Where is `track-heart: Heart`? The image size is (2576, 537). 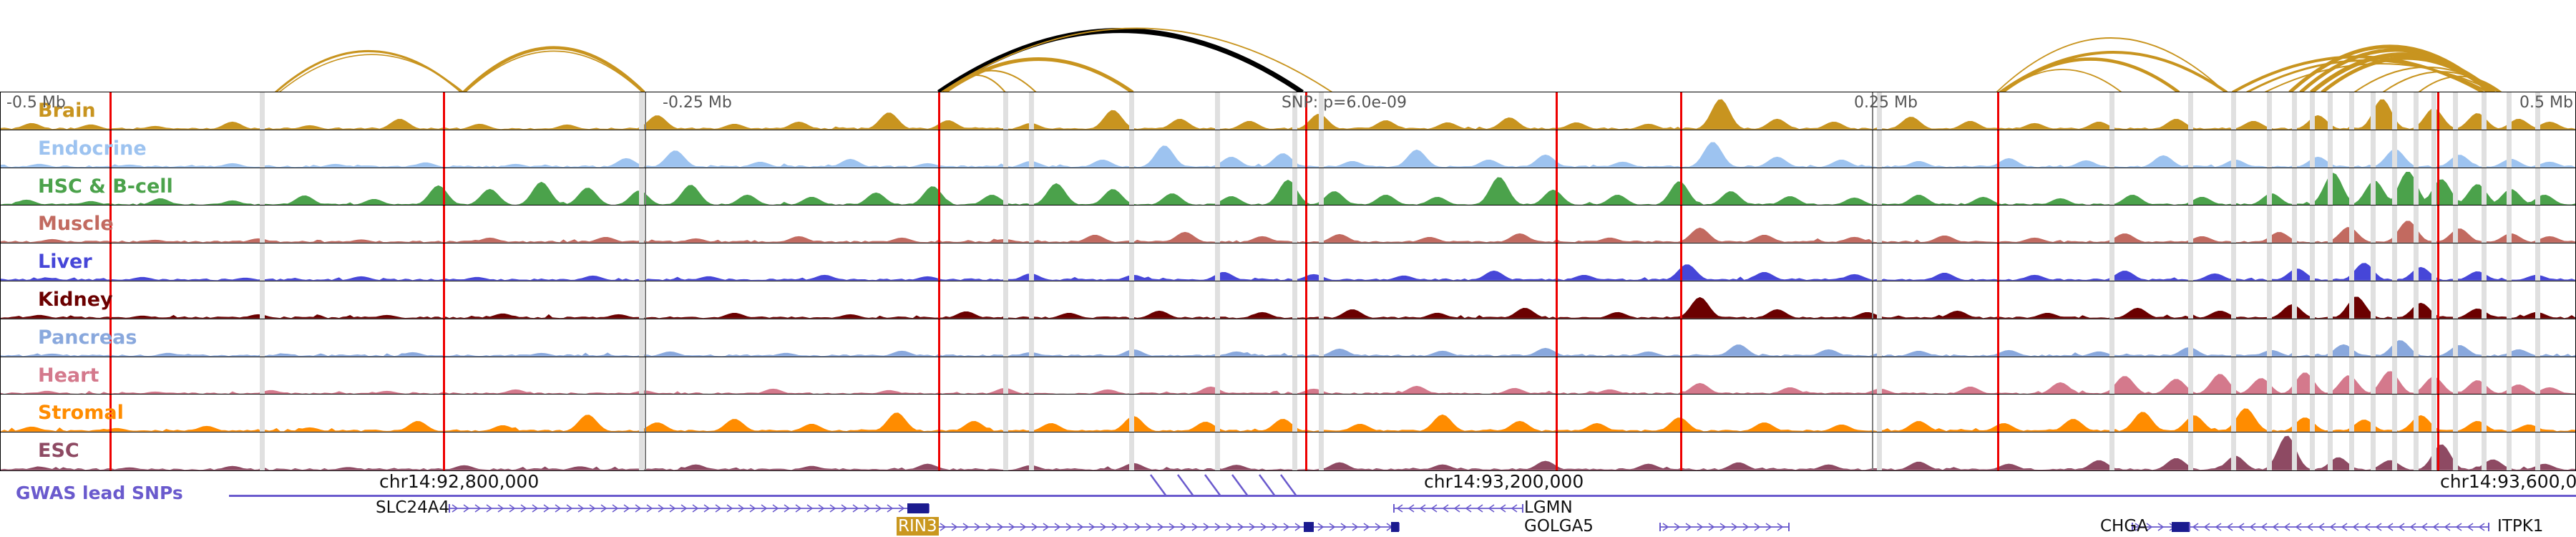 track-heart: Heart is located at coordinates (1288, 376).